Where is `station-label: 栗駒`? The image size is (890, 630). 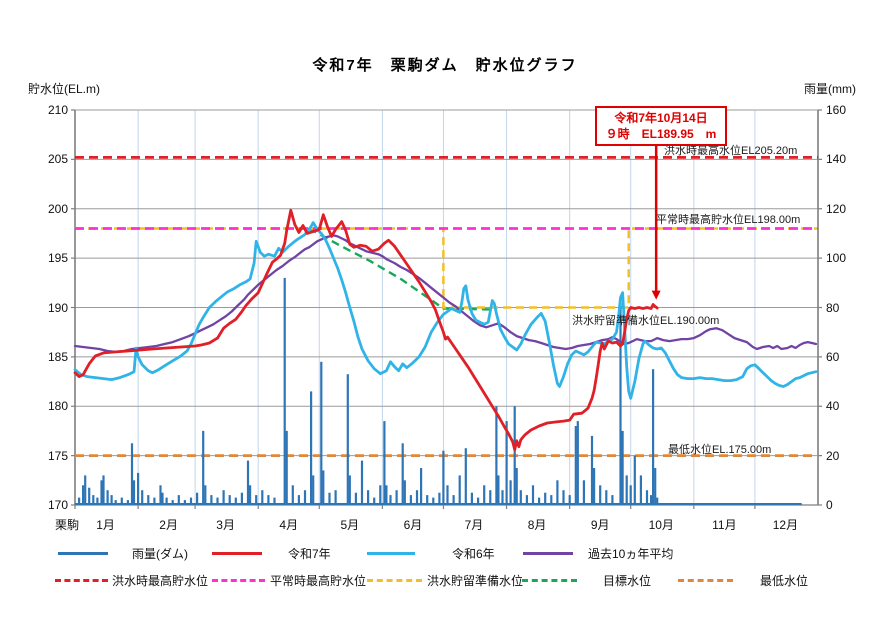
station-label: 栗駒 is located at coordinates (67, 525).